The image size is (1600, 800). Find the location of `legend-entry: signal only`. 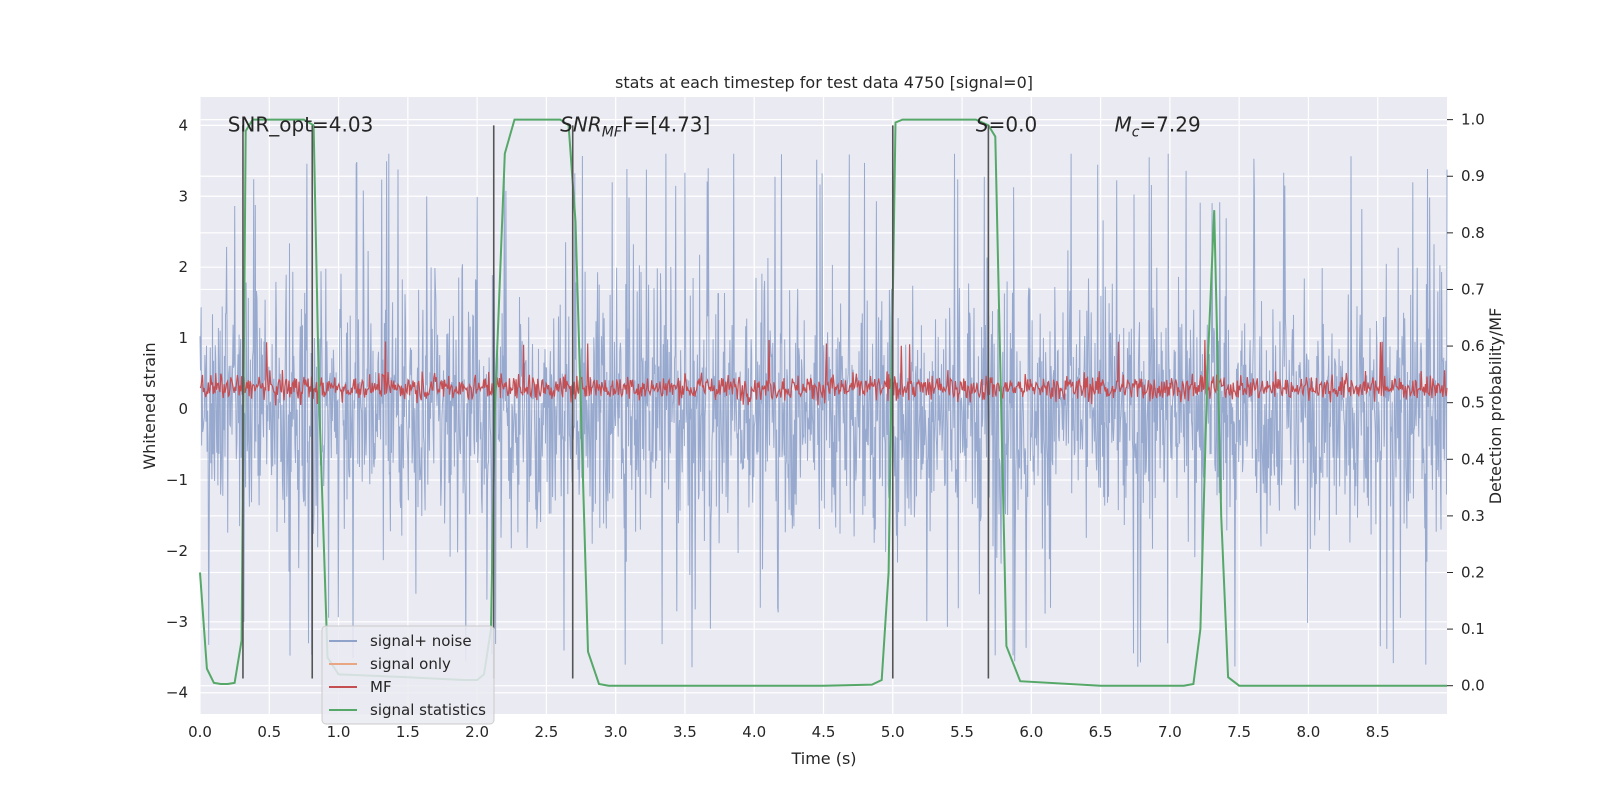

legend-entry: signal only is located at coordinates (410, 664).